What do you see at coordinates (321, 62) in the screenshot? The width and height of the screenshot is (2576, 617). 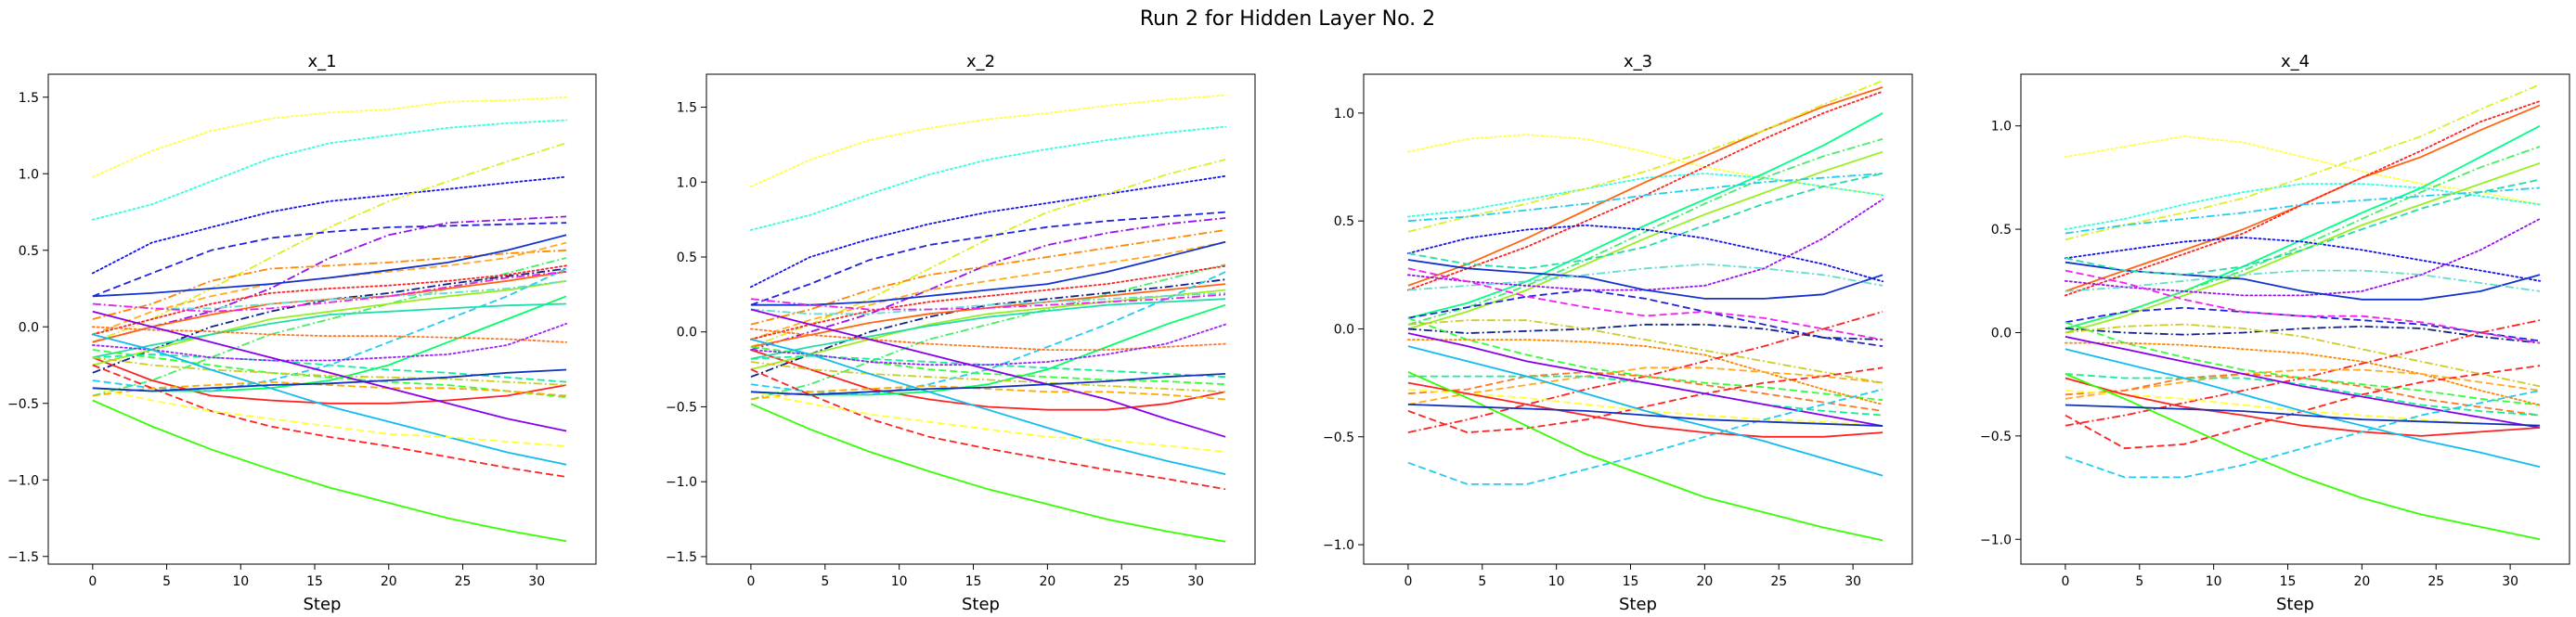 I see `subplot-title: x_1` at bounding box center [321, 62].